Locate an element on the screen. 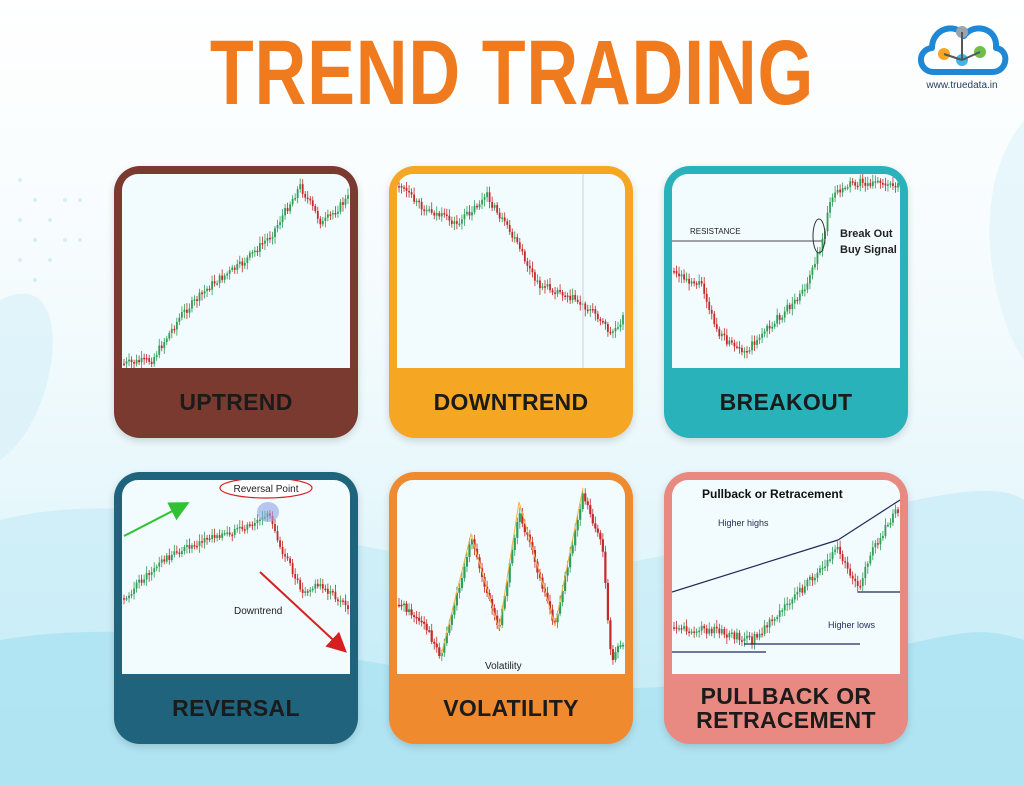 The image size is (1024, 786). downtrend-label: Downtrend is located at coordinates (258, 611).